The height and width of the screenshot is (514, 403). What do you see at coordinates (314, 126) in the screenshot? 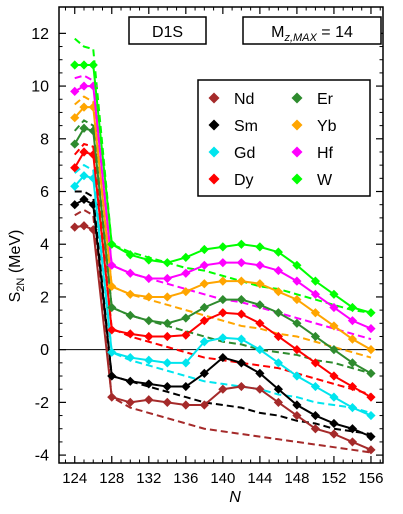
I see `legend-item-yb: Yb` at bounding box center [314, 126].